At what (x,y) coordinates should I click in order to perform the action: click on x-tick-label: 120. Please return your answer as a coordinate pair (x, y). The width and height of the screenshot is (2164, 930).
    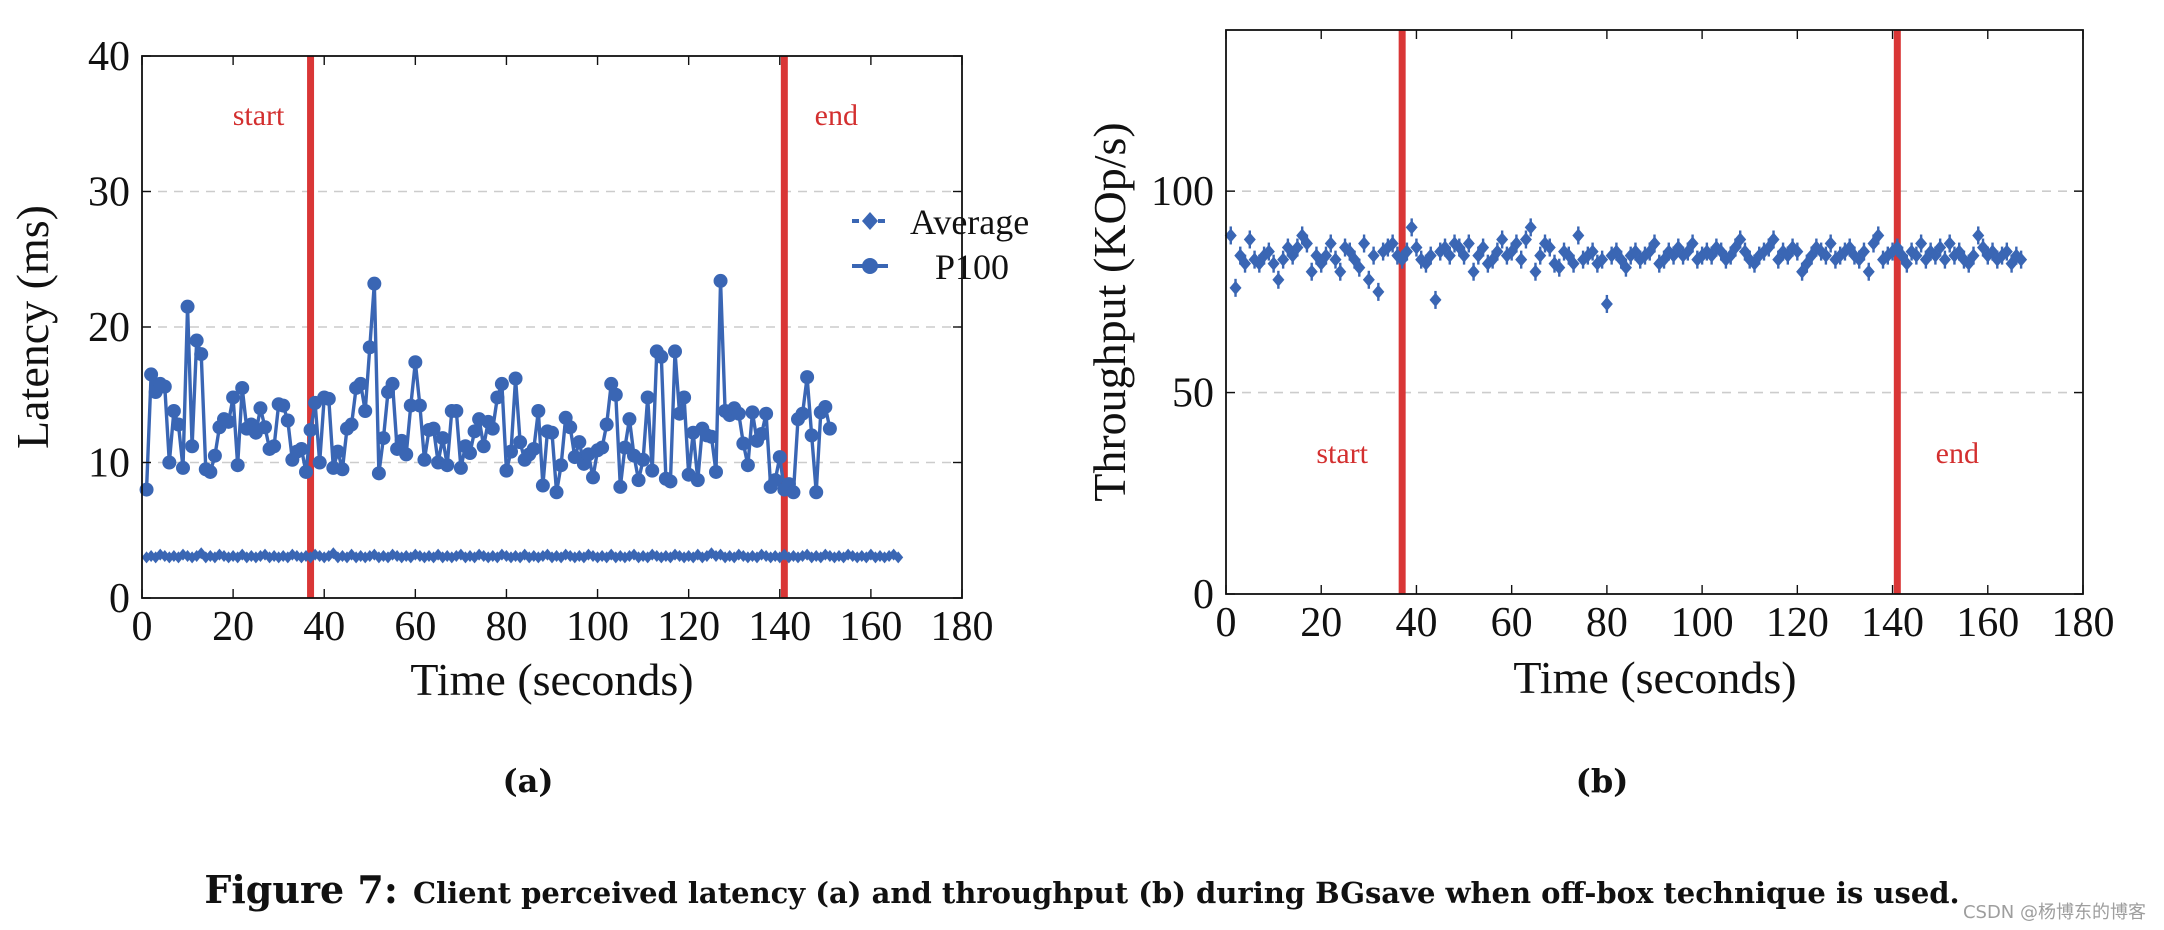
    Looking at the image, I should click on (688, 627).